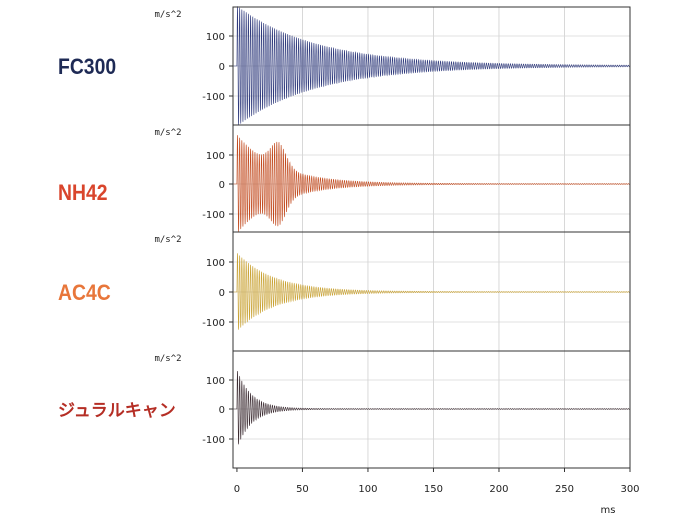  What do you see at coordinates (237, 489) in the screenshot?
I see `x-tick-label: 0` at bounding box center [237, 489].